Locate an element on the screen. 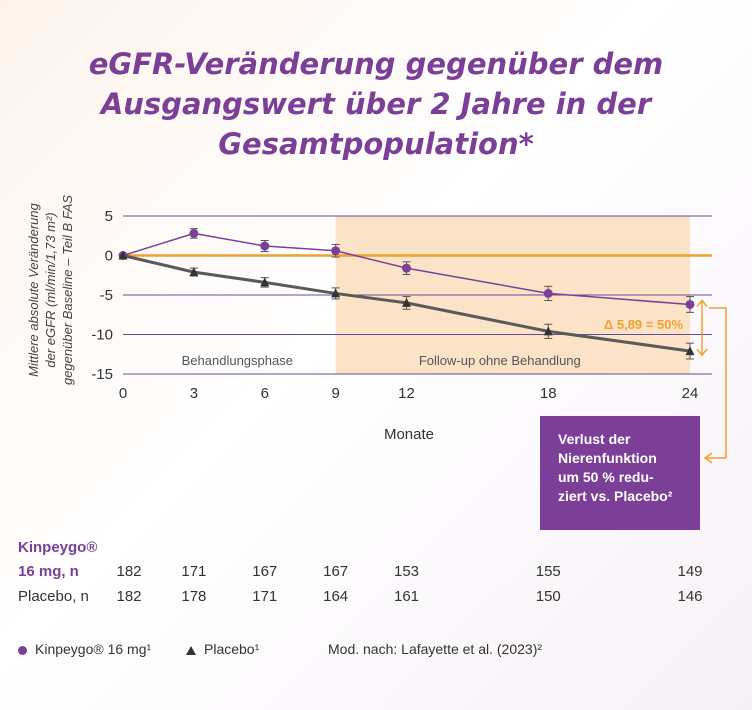  legend-placebo-label: Placebo¹ is located at coordinates (232, 649).